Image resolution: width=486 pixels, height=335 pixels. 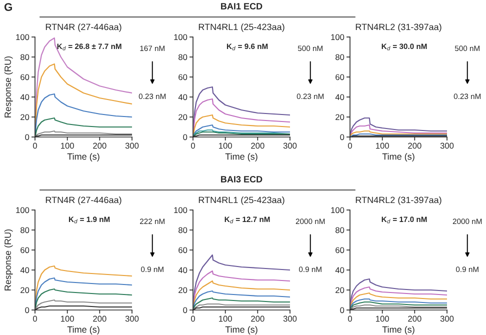 I want to click on text: BAI3 ECD, so click(x=241, y=179).